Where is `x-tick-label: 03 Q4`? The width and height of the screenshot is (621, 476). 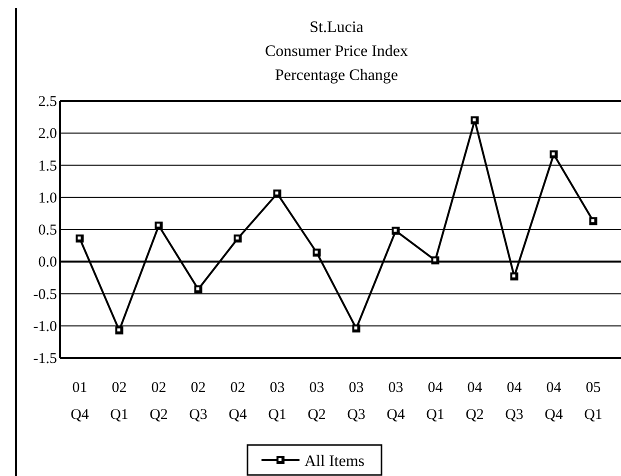 x-tick-label: 03 Q4 is located at coordinates (396, 401).